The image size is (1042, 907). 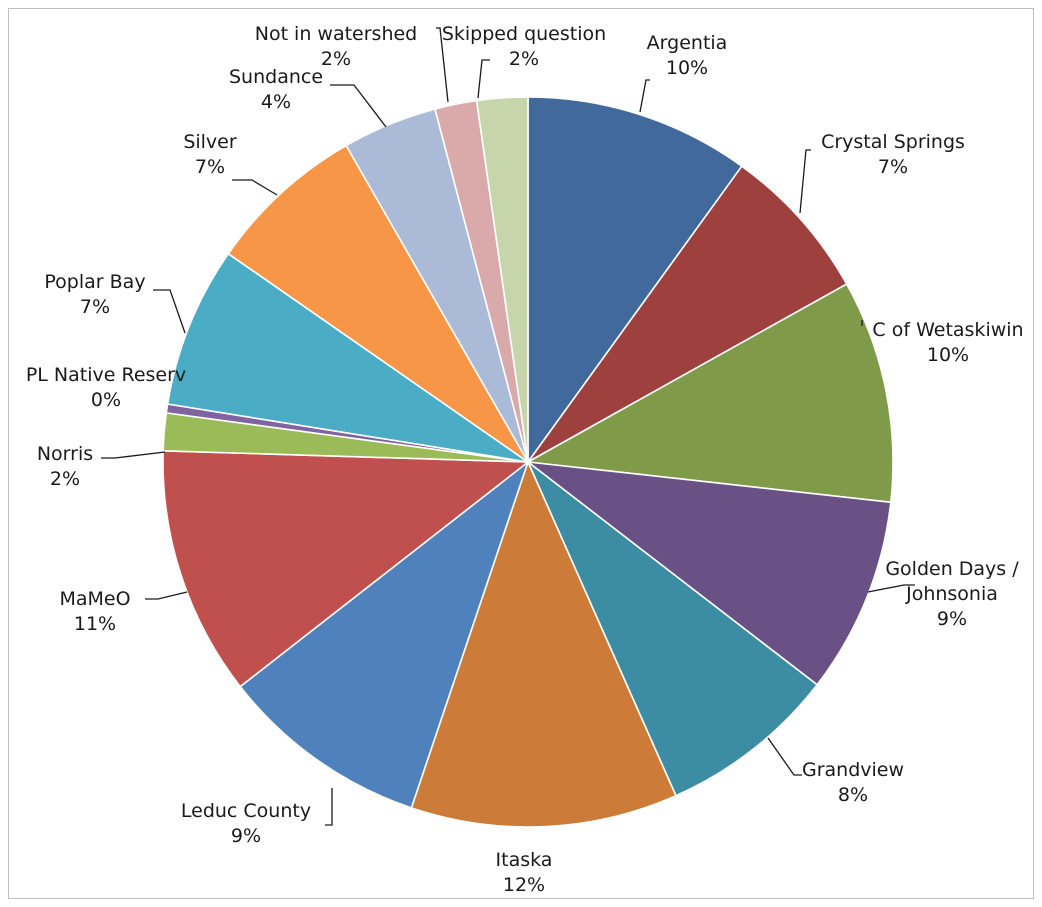 What do you see at coordinates (952, 594) in the screenshot?
I see `data-label-golden-days-johnsonia: Golden Days / Johnsonia 9%` at bounding box center [952, 594].